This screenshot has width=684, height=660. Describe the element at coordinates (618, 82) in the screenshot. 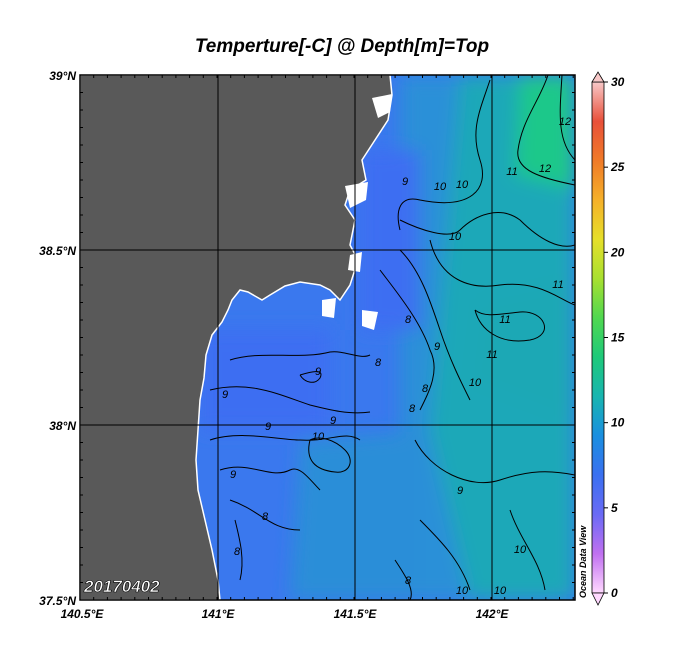

I see `colorbar-label: 30` at that location.